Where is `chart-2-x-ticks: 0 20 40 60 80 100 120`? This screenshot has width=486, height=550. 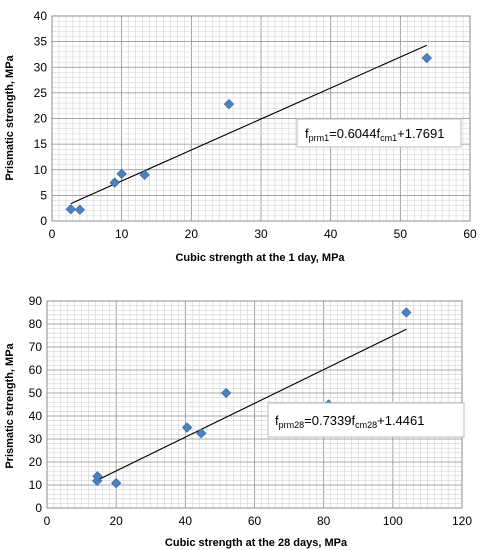 chart-2-x-ticks: 0 20 40 60 80 100 120 is located at coordinates (258, 521).